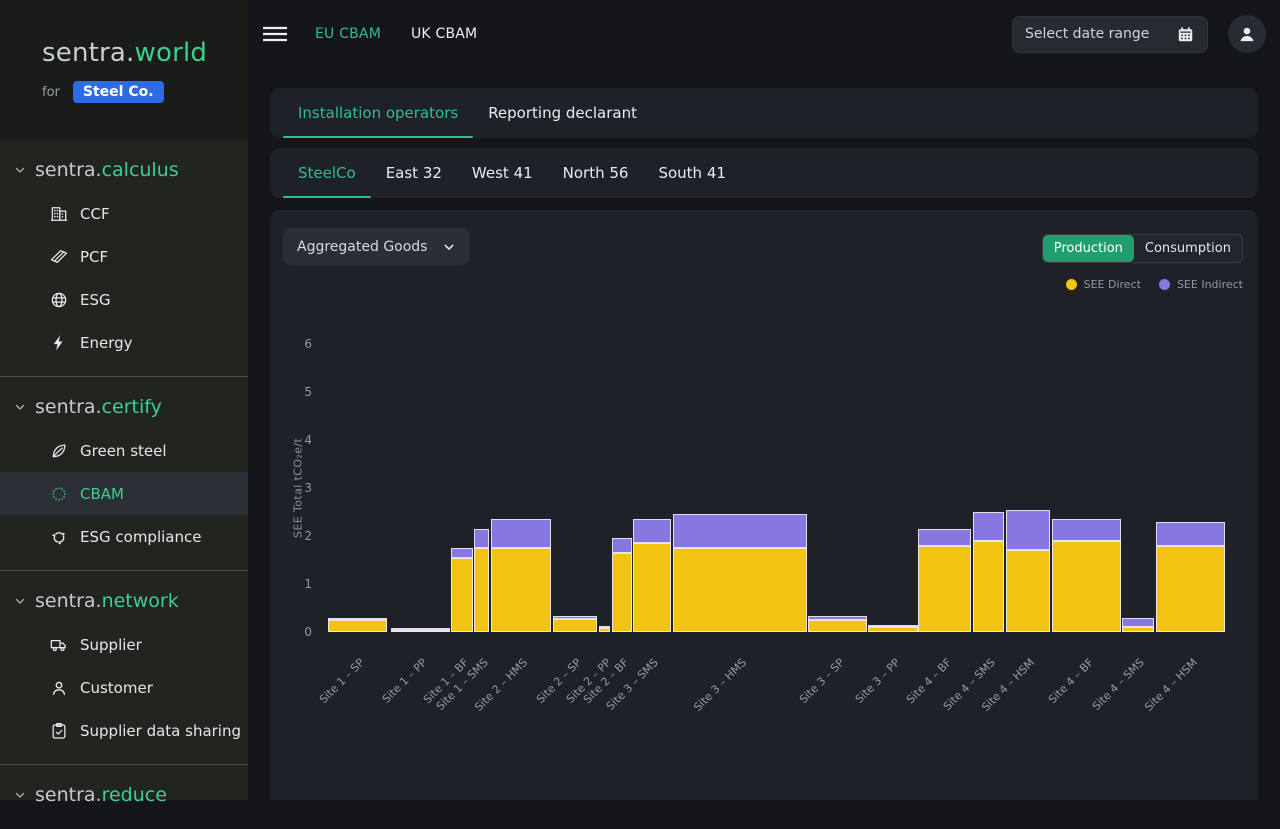 This screenshot has width=1280, height=829. What do you see at coordinates (348, 34) in the screenshot?
I see `tab-eu-cbam: EU CBAM` at bounding box center [348, 34].